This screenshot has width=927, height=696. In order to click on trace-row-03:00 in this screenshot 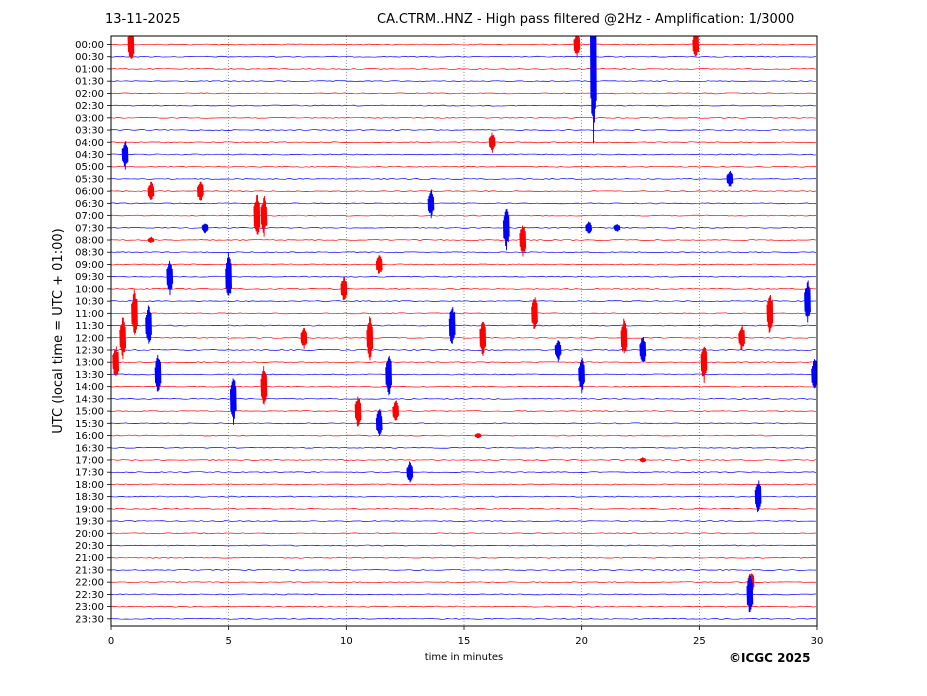, I will do `click(464, 117)`.